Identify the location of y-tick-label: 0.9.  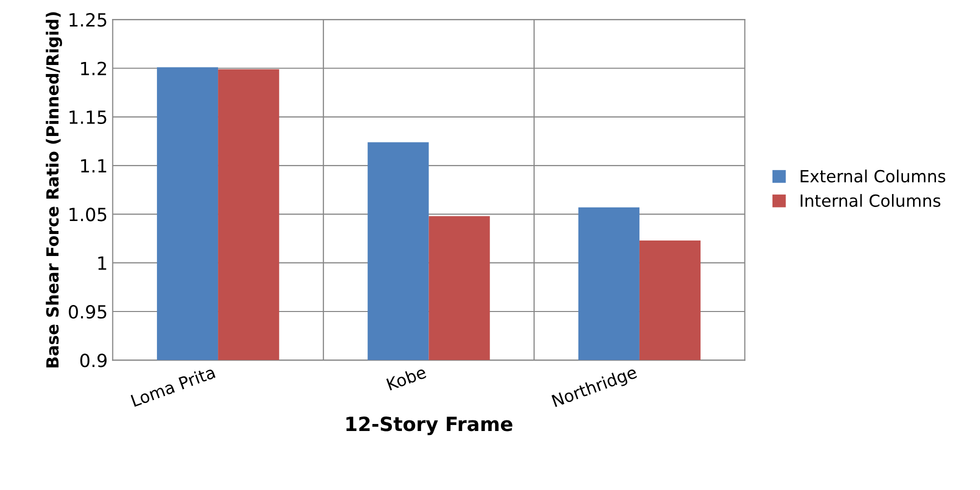
(93, 361).